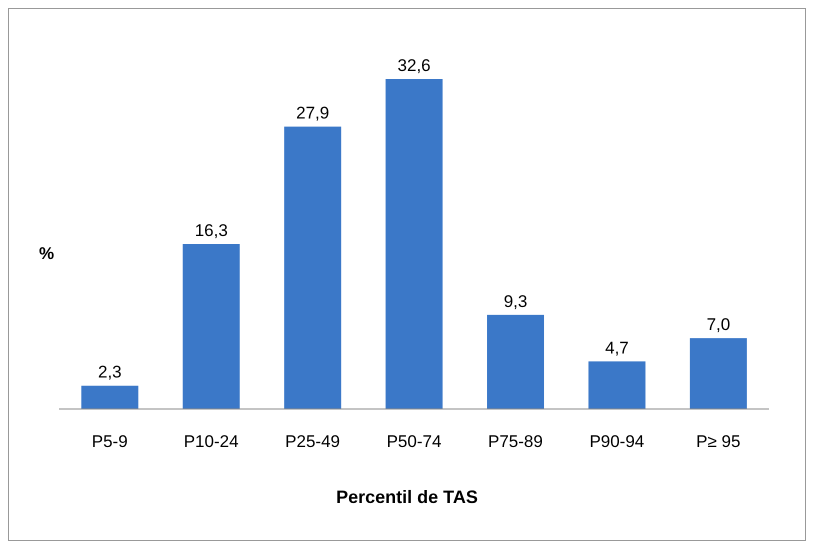 The image size is (814, 549). Describe the element at coordinates (516, 301) in the screenshot. I see `data-label: 9,3` at that location.